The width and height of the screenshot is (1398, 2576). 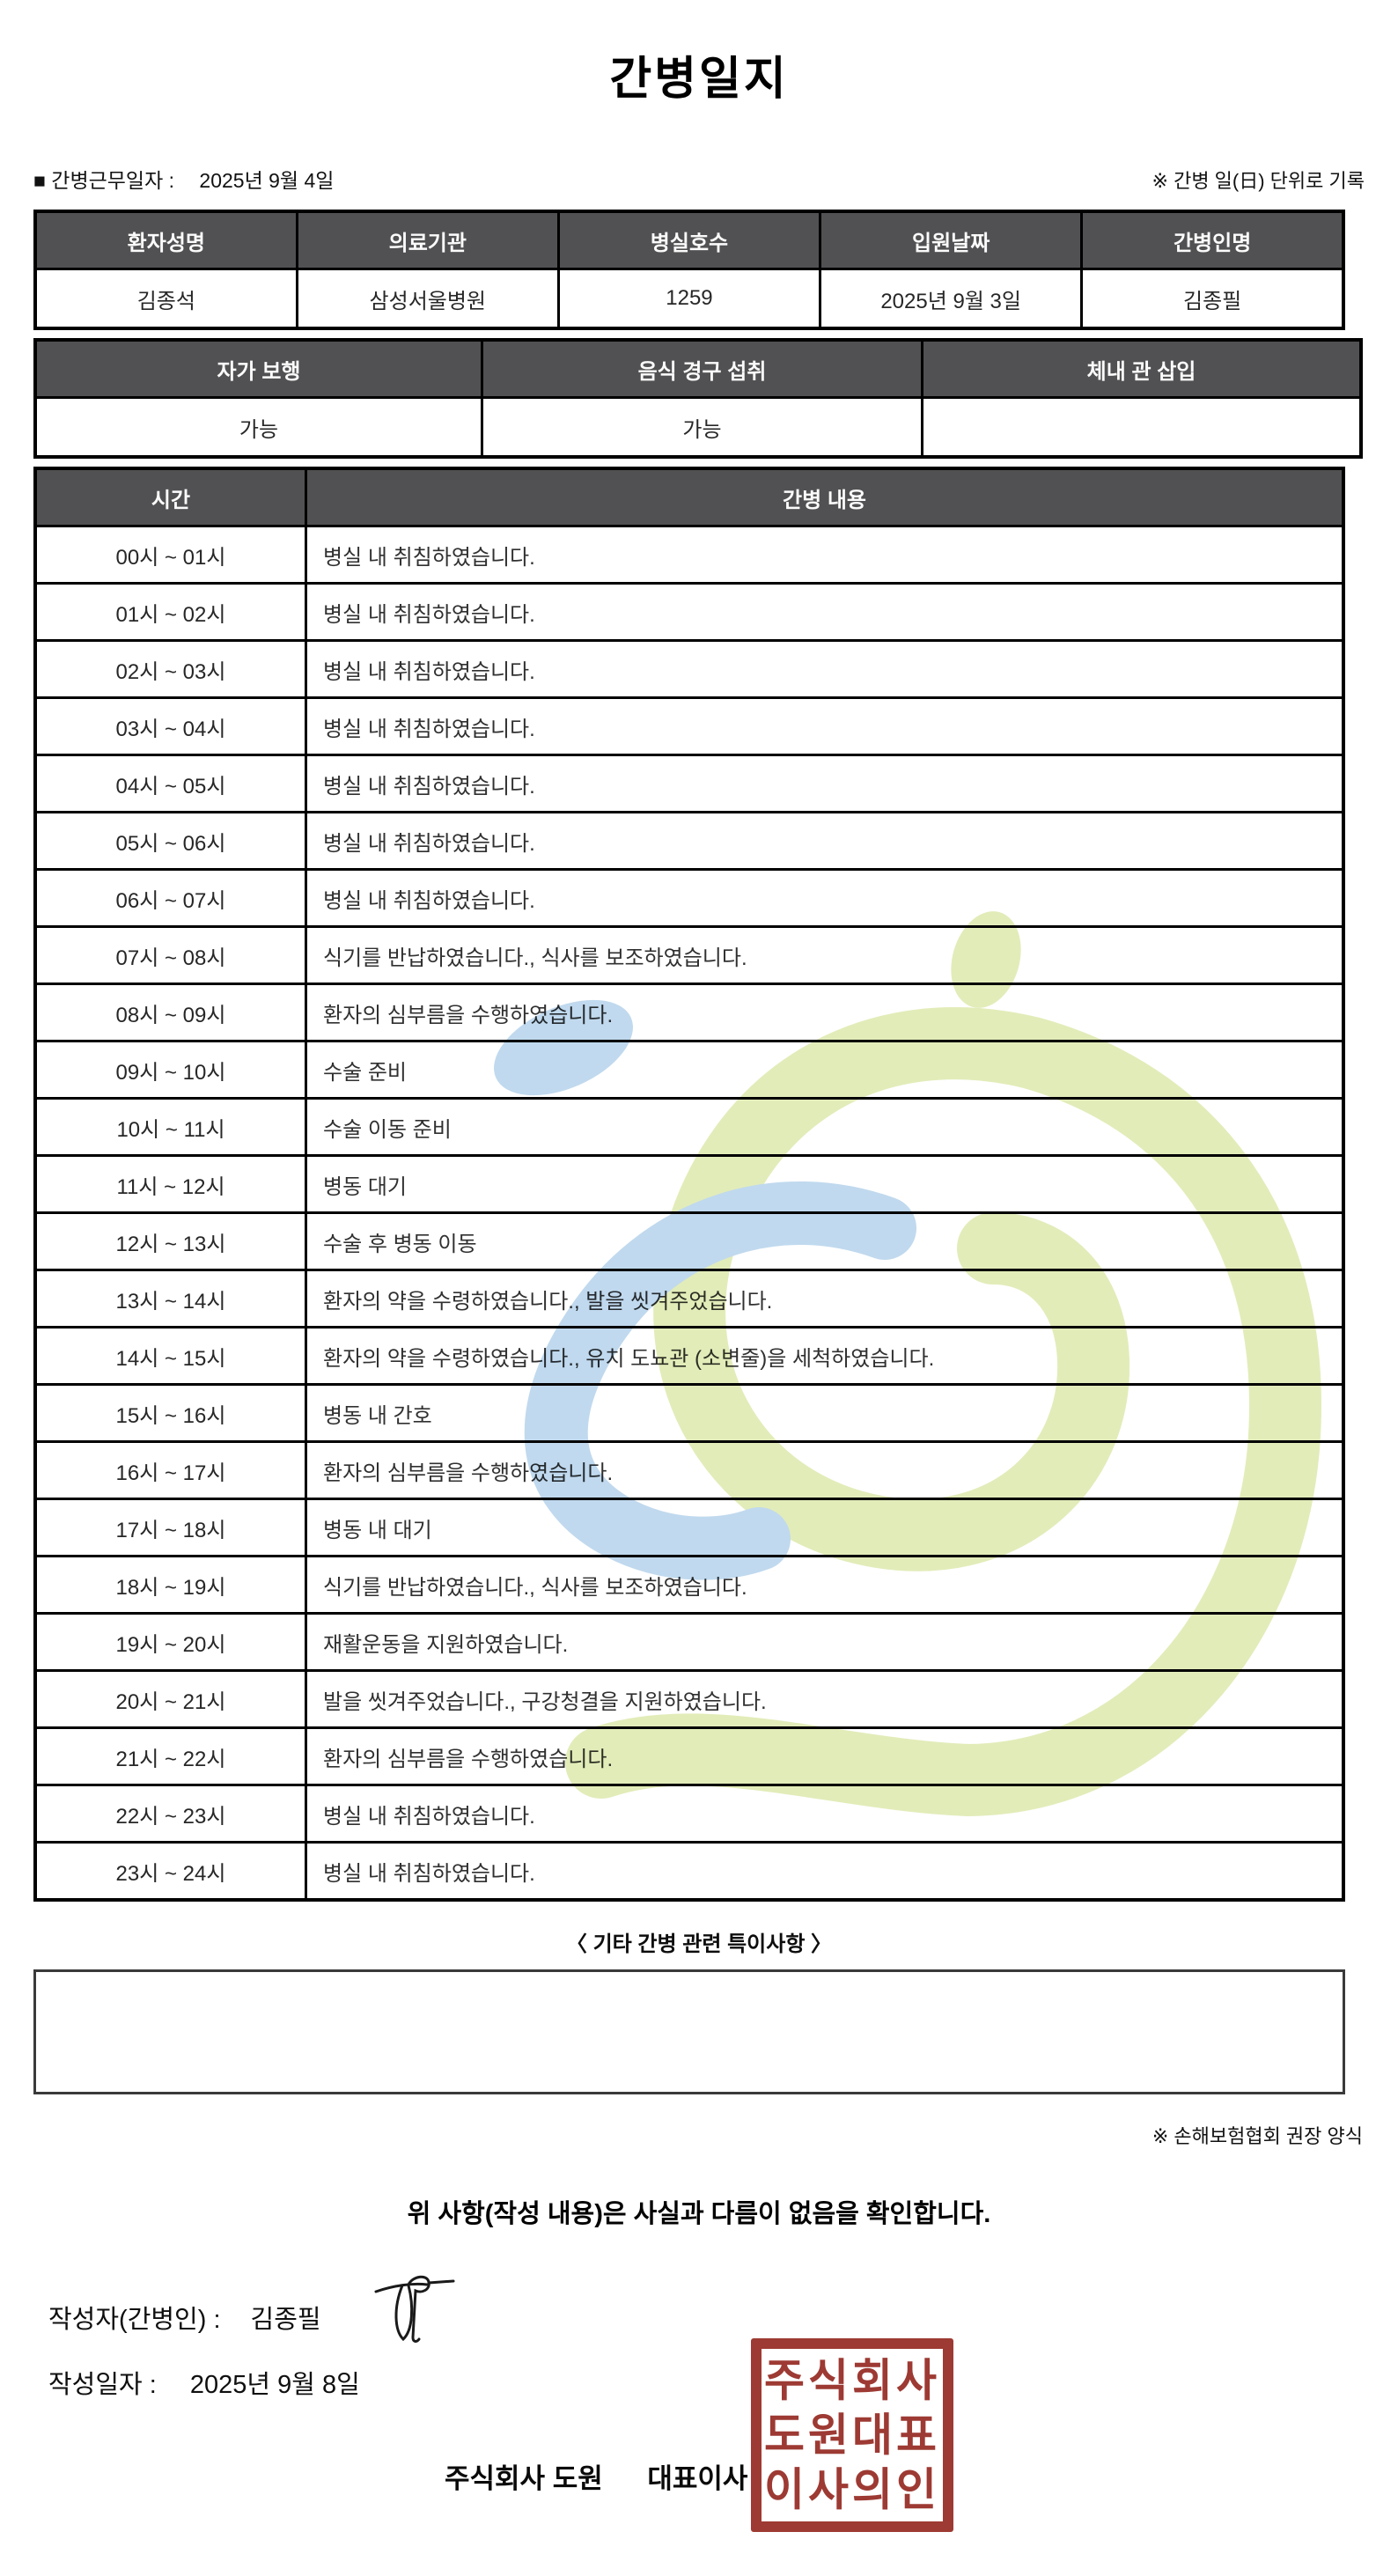 I want to click on writer-name: 김종필, so click(x=285, y=2320).